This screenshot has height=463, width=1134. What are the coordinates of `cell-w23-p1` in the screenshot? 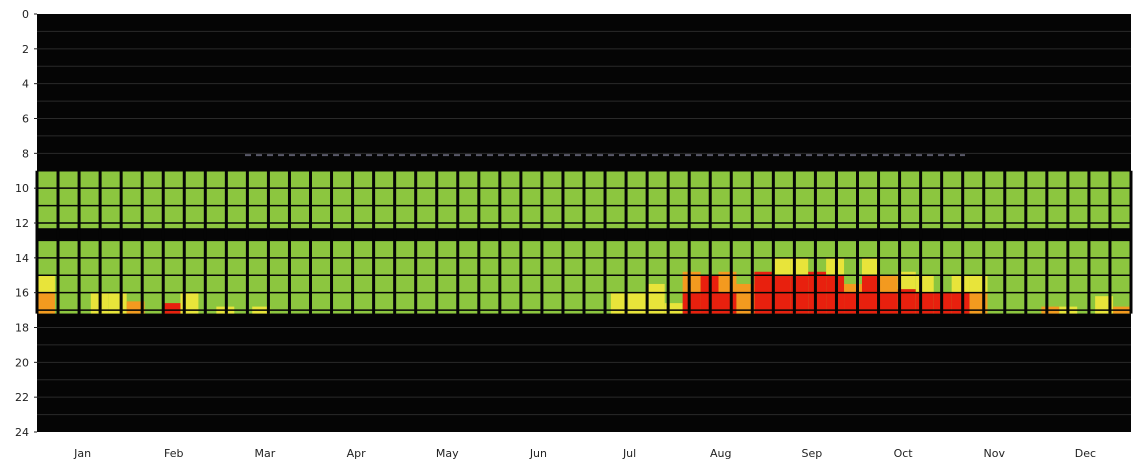 It's located at (531, 277).